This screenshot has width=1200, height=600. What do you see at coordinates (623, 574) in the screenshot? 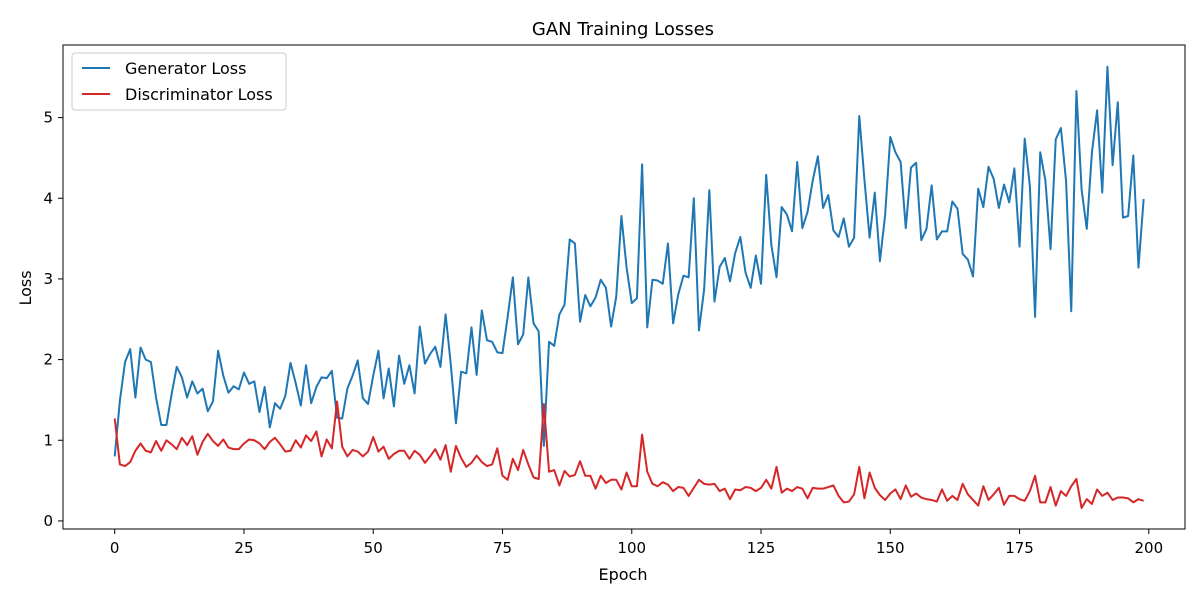
I see `x-axis-label: Epoch` at bounding box center [623, 574].